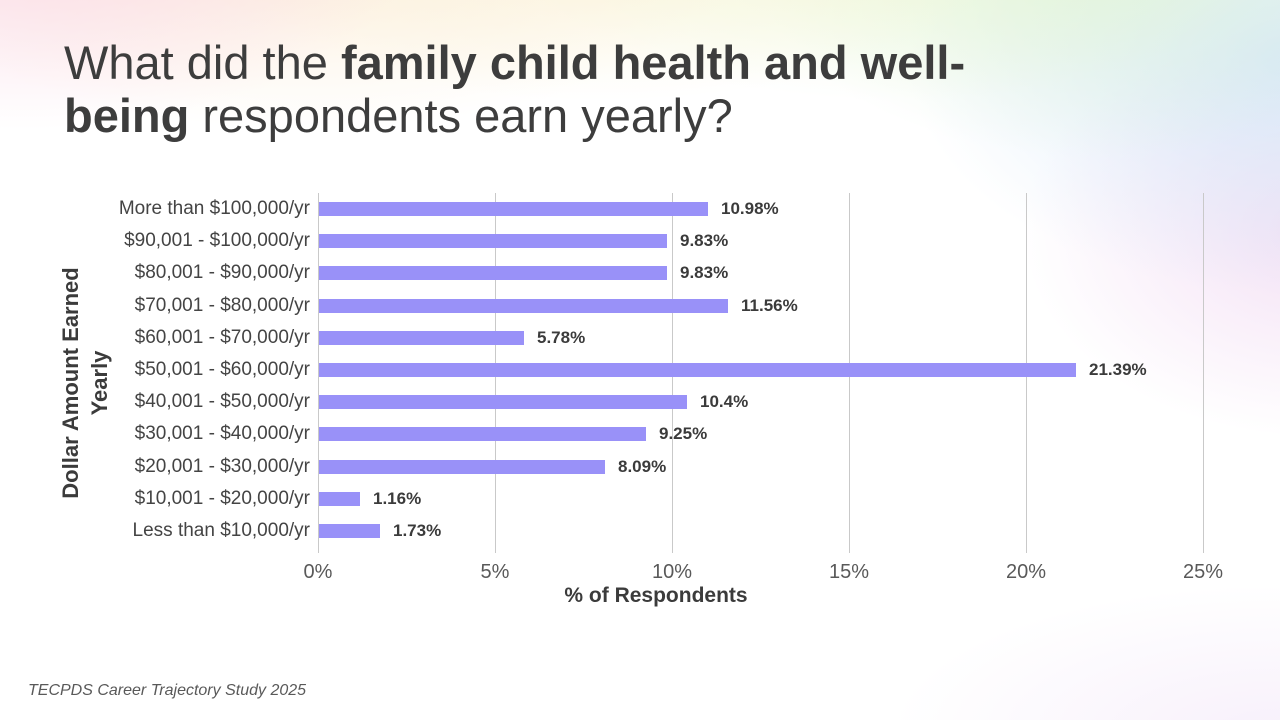  What do you see at coordinates (417, 530) in the screenshot?
I see `value-label: 1.73%` at bounding box center [417, 530].